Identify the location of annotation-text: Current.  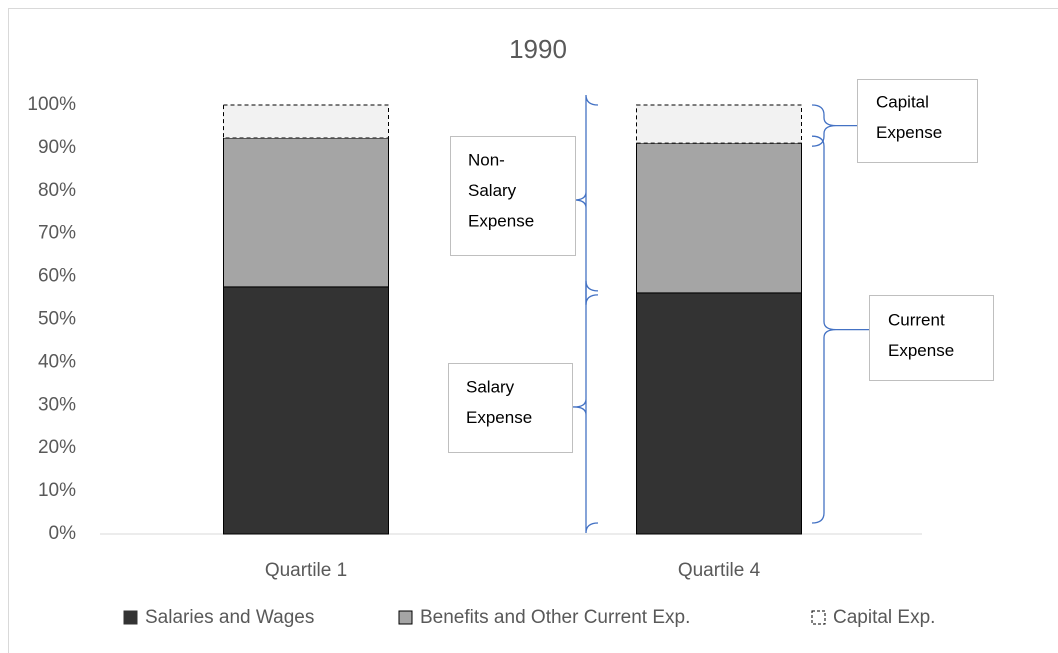
(916, 319).